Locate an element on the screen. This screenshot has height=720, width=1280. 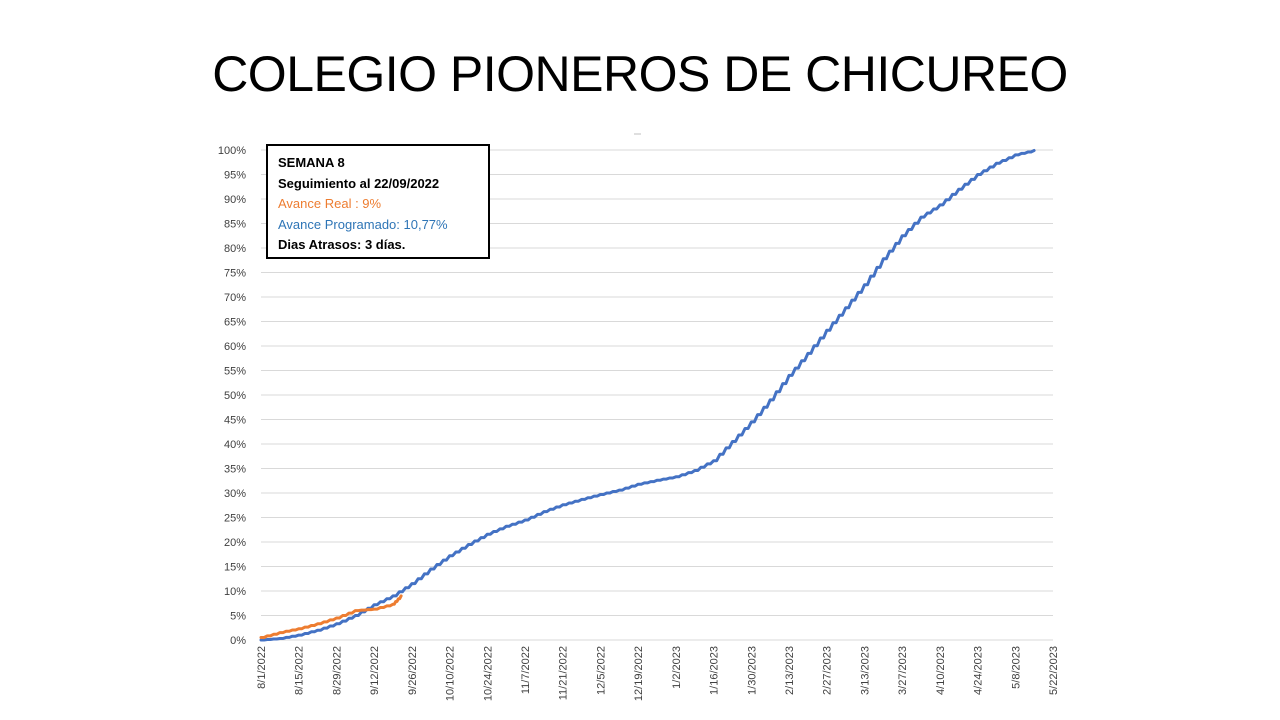
y-tick-label: 35% is located at coordinates (235, 470).